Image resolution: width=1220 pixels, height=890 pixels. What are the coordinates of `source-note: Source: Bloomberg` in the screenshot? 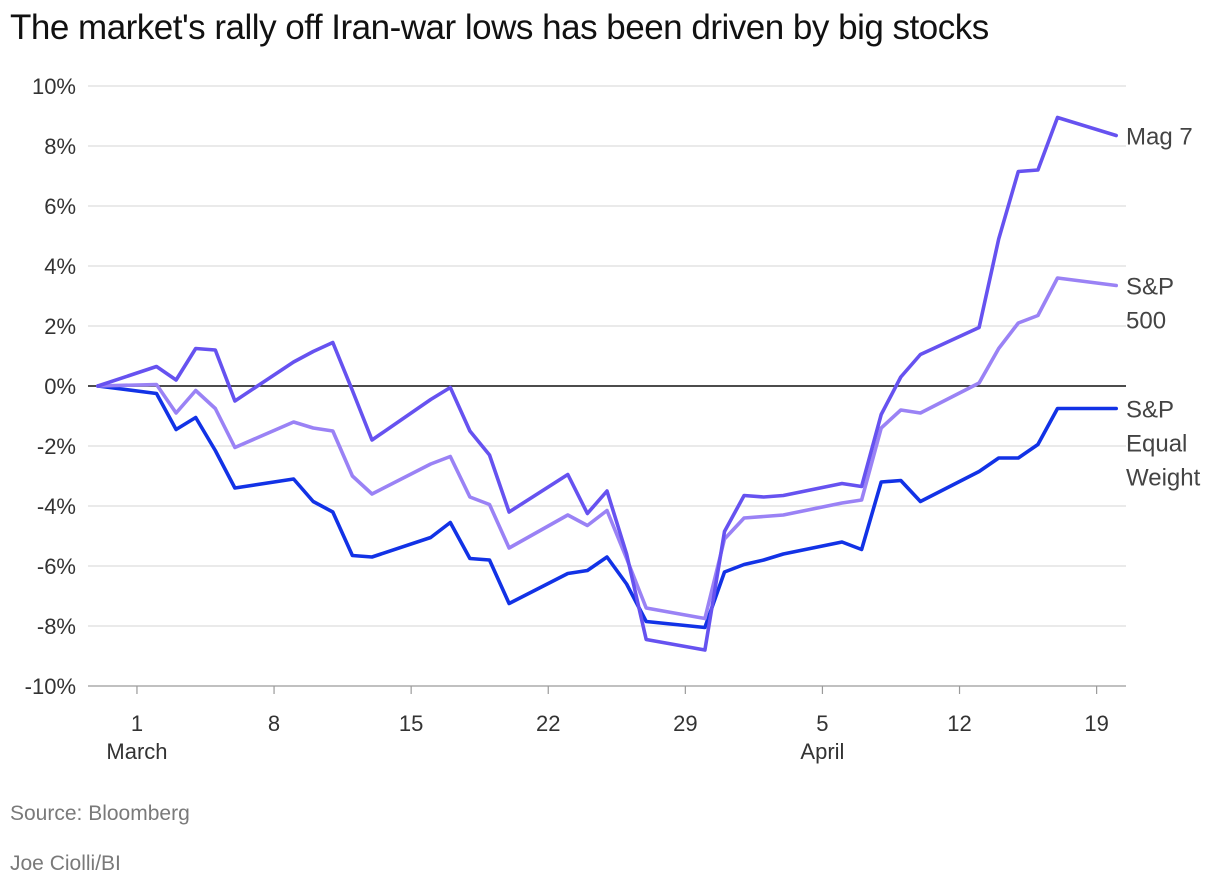 It's located at (100, 813).